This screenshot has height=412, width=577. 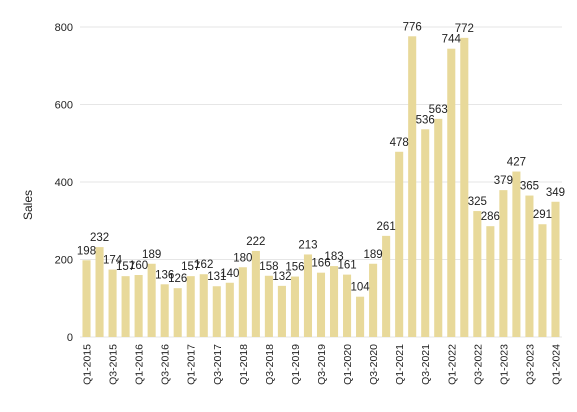 What do you see at coordinates (294, 268) in the screenshot?
I see `data-label: 156` at bounding box center [294, 268].